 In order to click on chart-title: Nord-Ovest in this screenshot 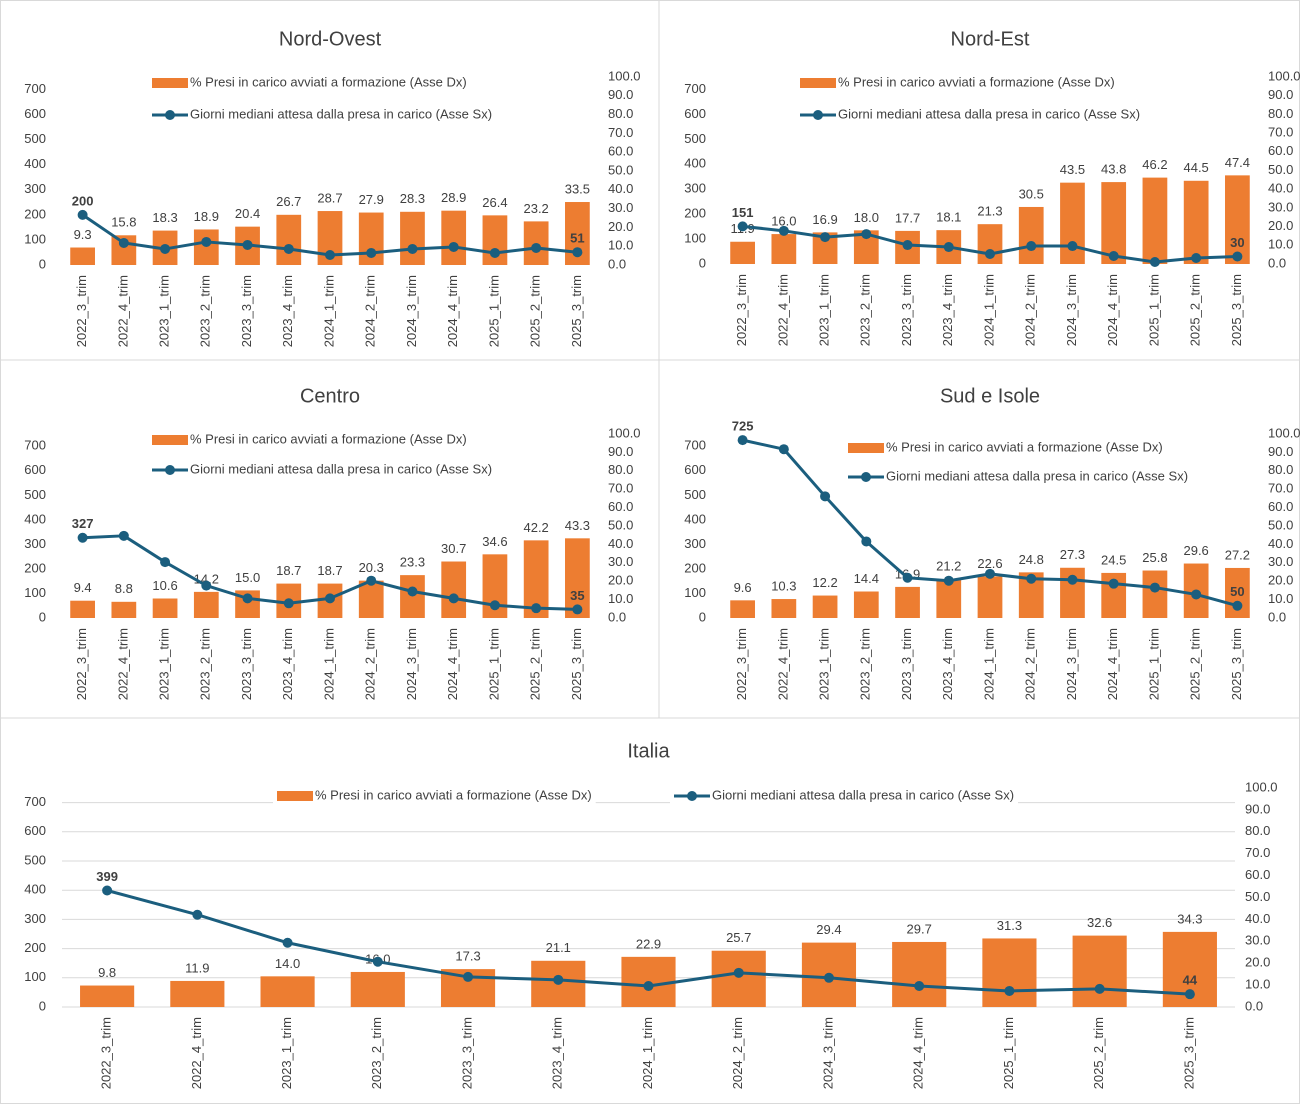, I will do `click(330, 39)`.